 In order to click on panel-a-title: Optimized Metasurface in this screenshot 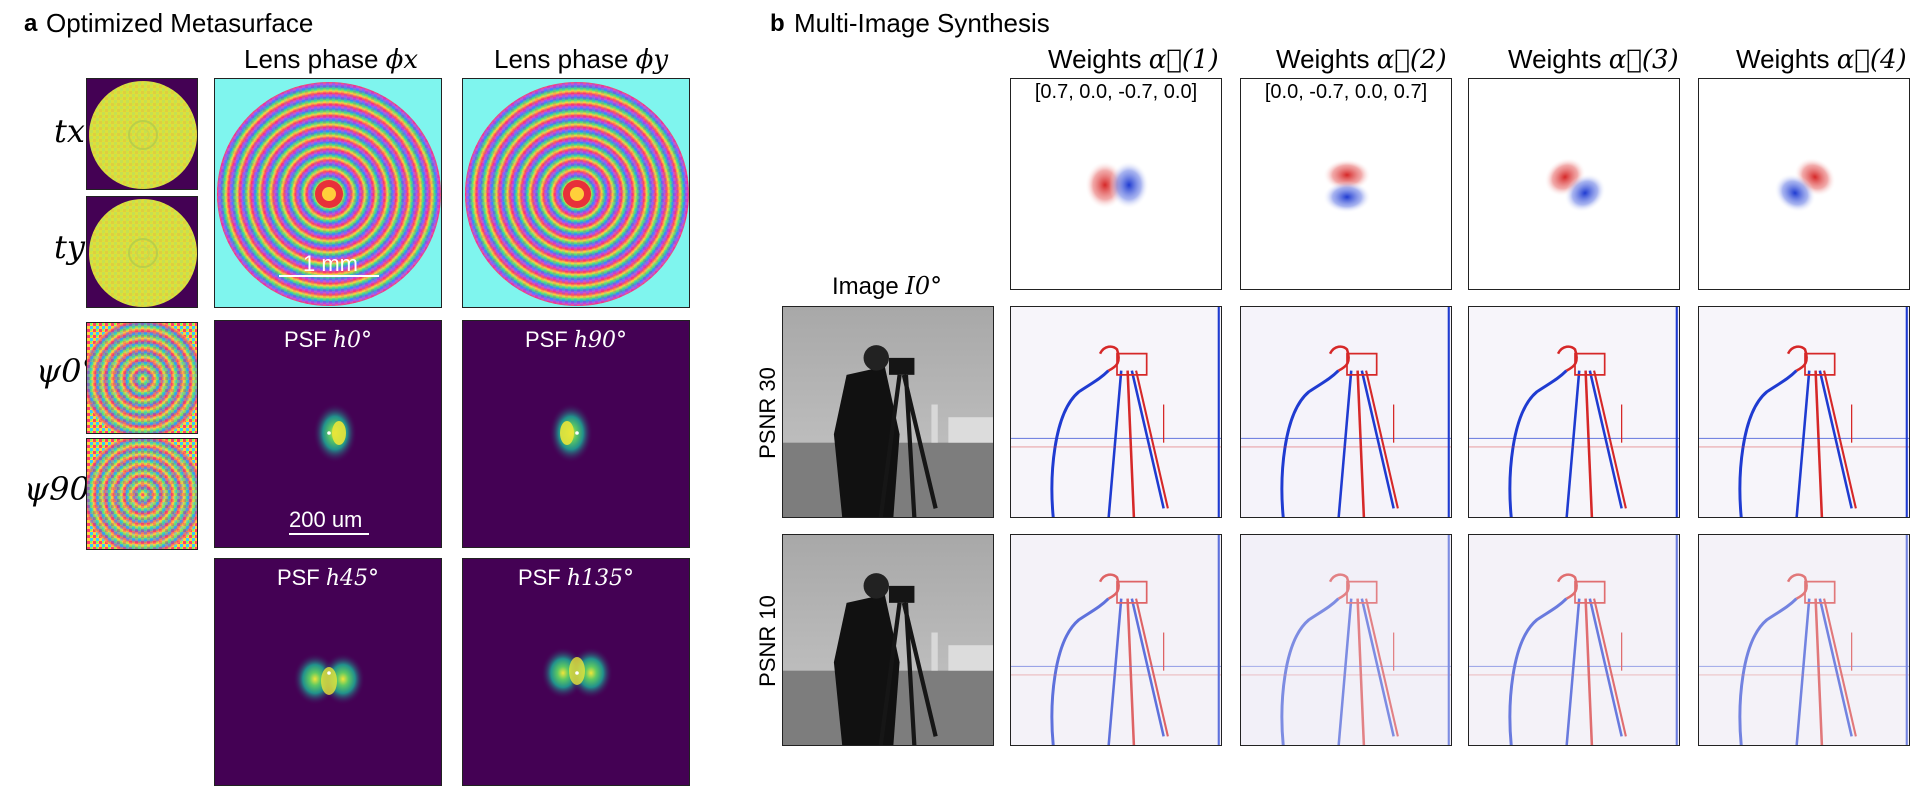, I will do `click(180, 23)`.